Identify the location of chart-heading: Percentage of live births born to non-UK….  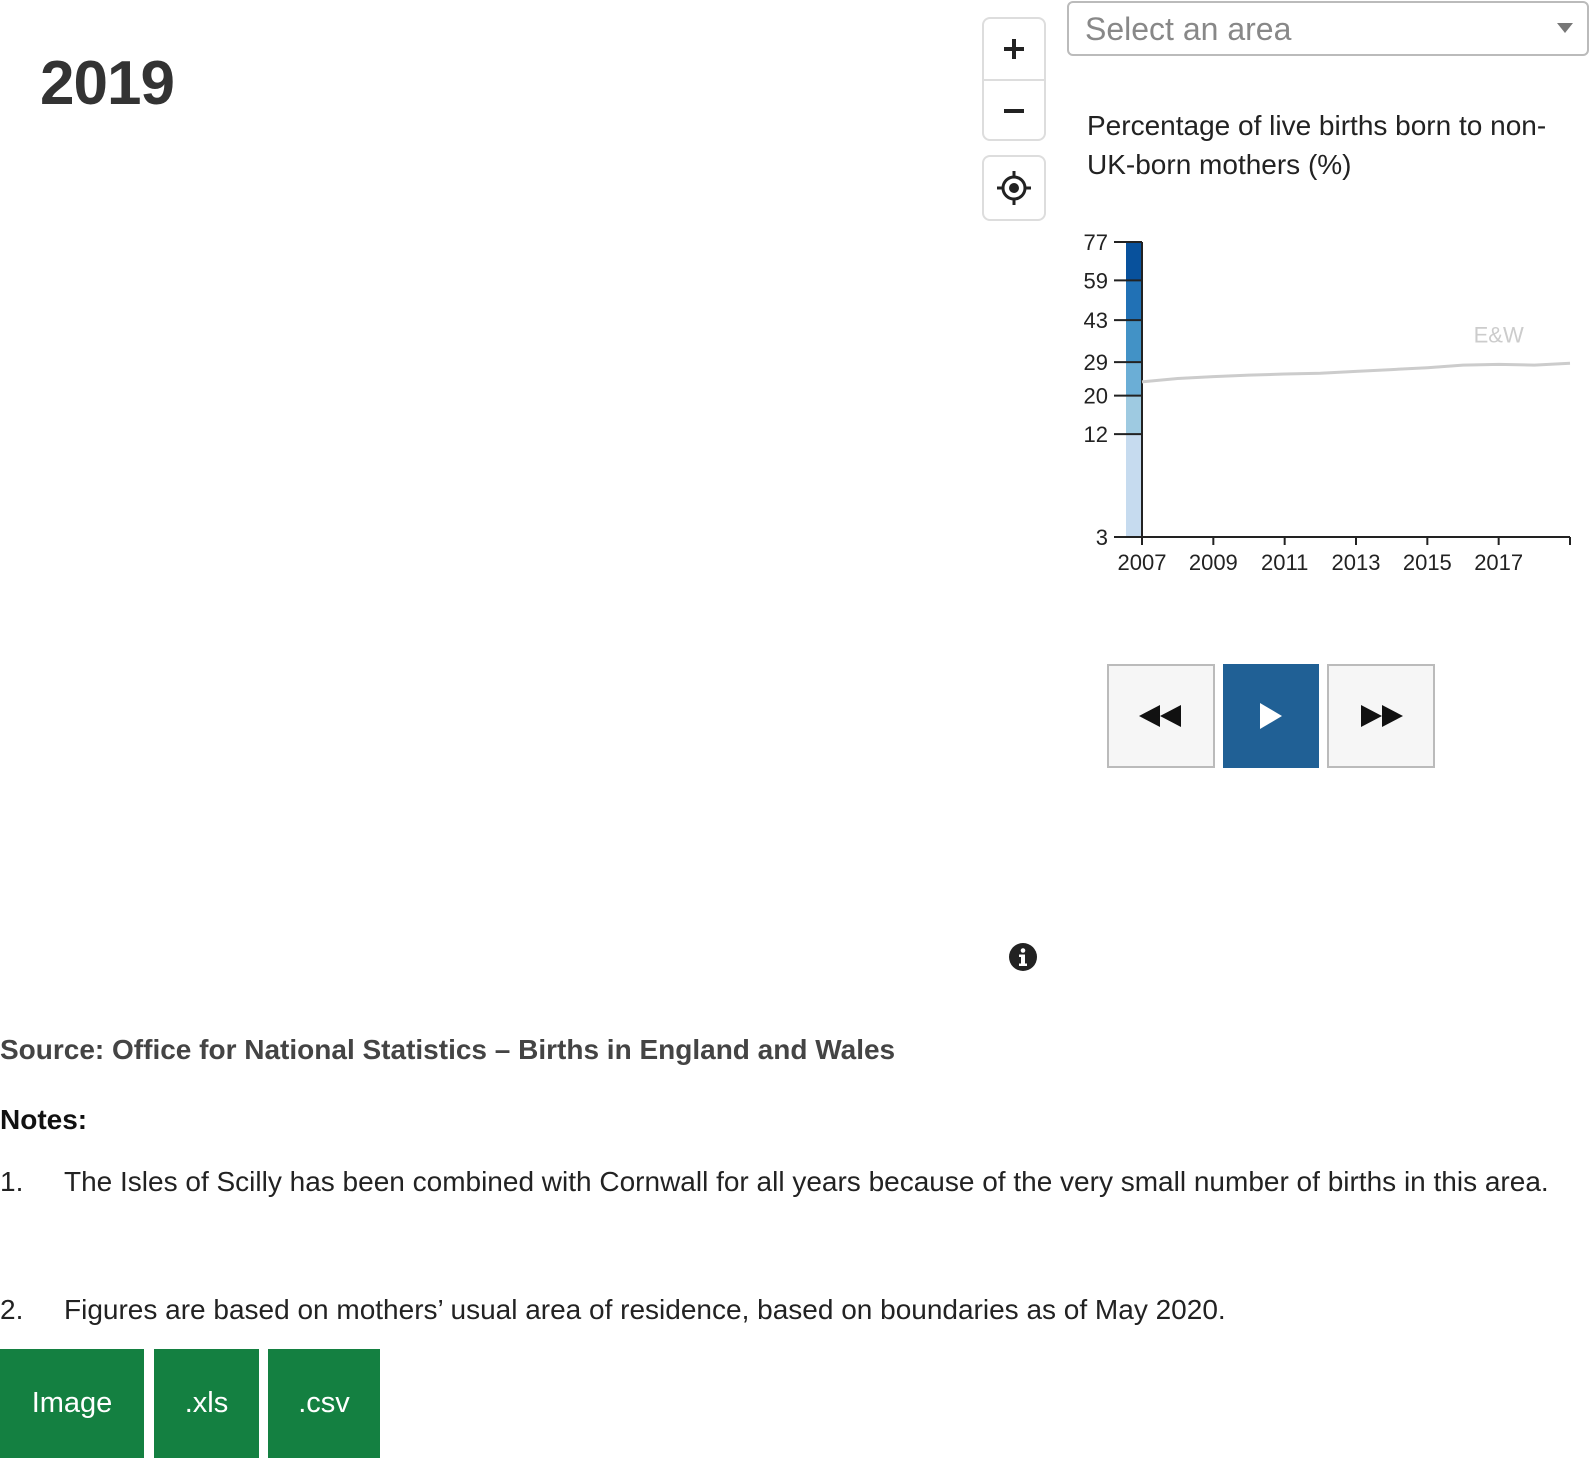
(1317, 145).